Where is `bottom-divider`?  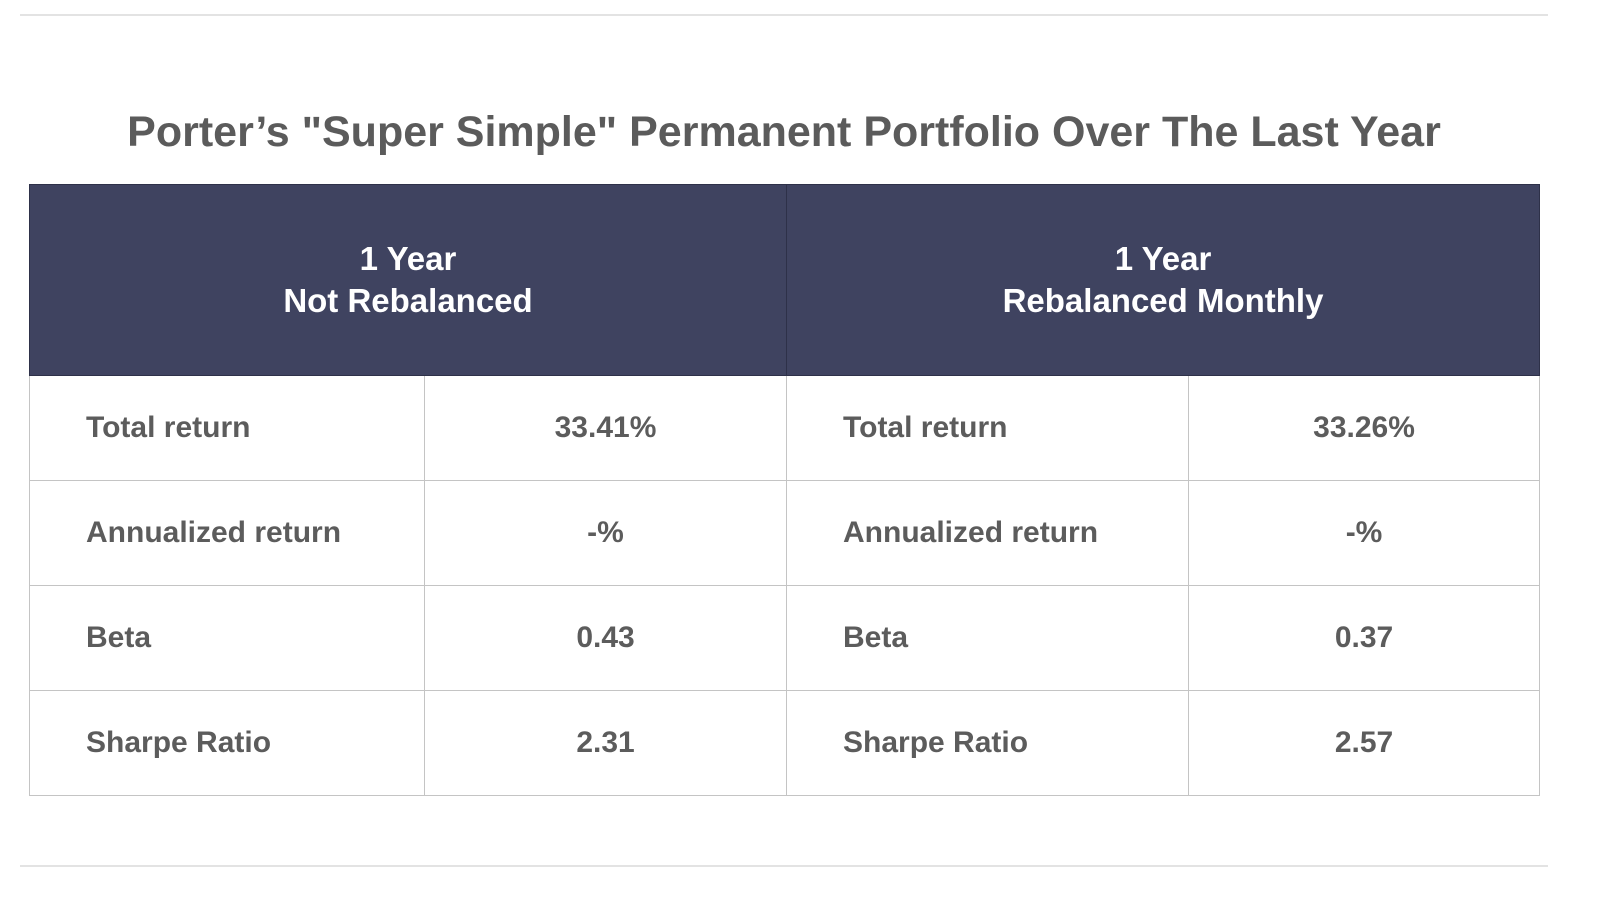 bottom-divider is located at coordinates (784, 866).